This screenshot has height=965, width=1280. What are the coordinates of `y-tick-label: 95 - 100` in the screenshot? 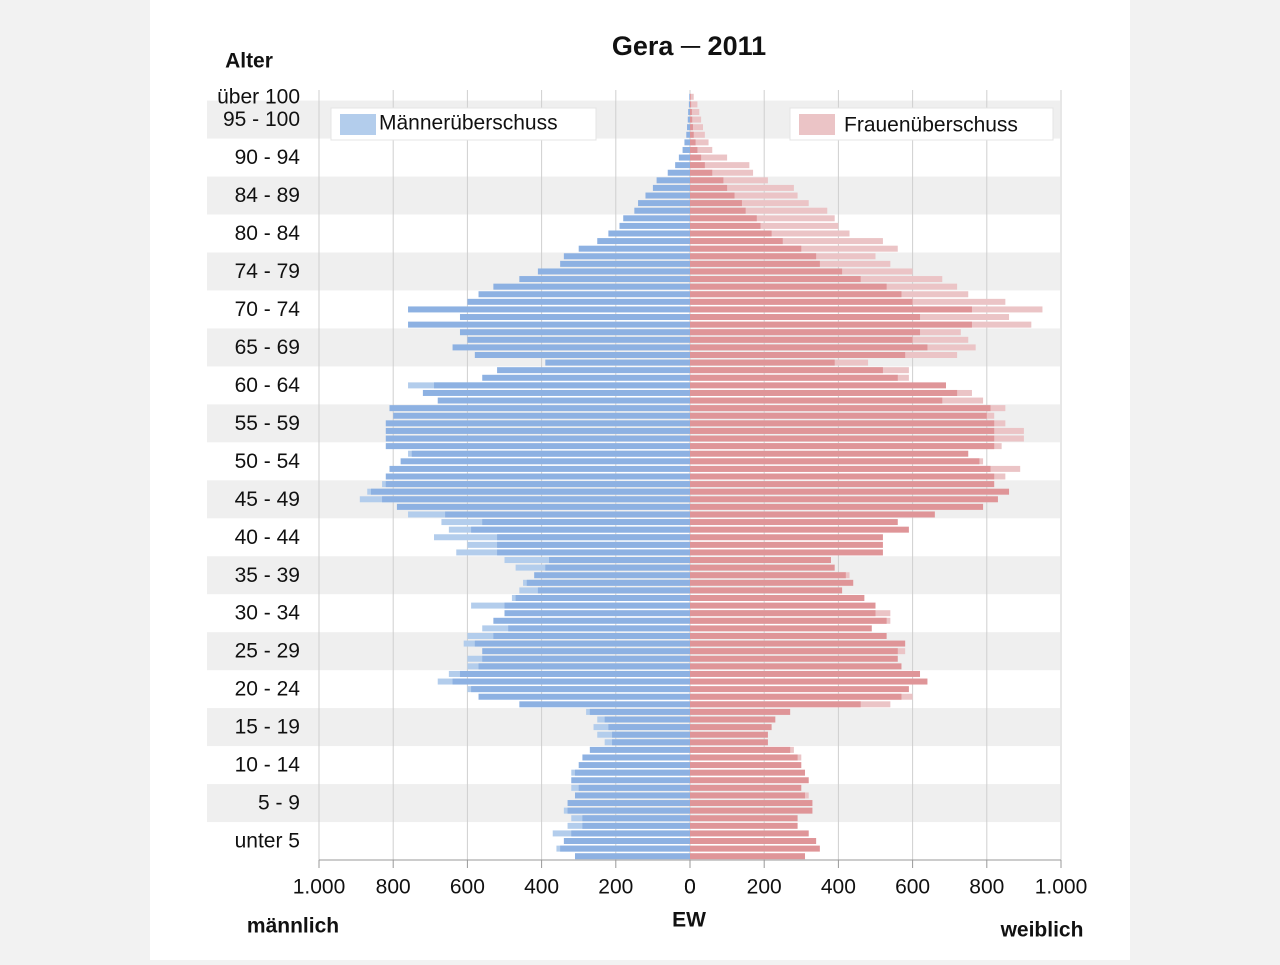 It's located at (261, 119).